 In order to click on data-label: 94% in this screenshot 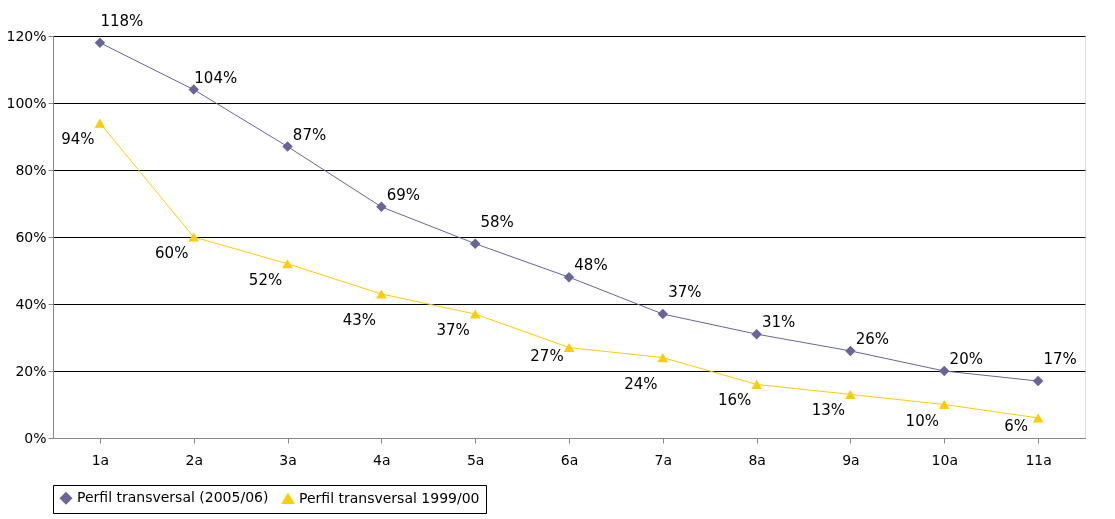, I will do `click(78, 139)`.